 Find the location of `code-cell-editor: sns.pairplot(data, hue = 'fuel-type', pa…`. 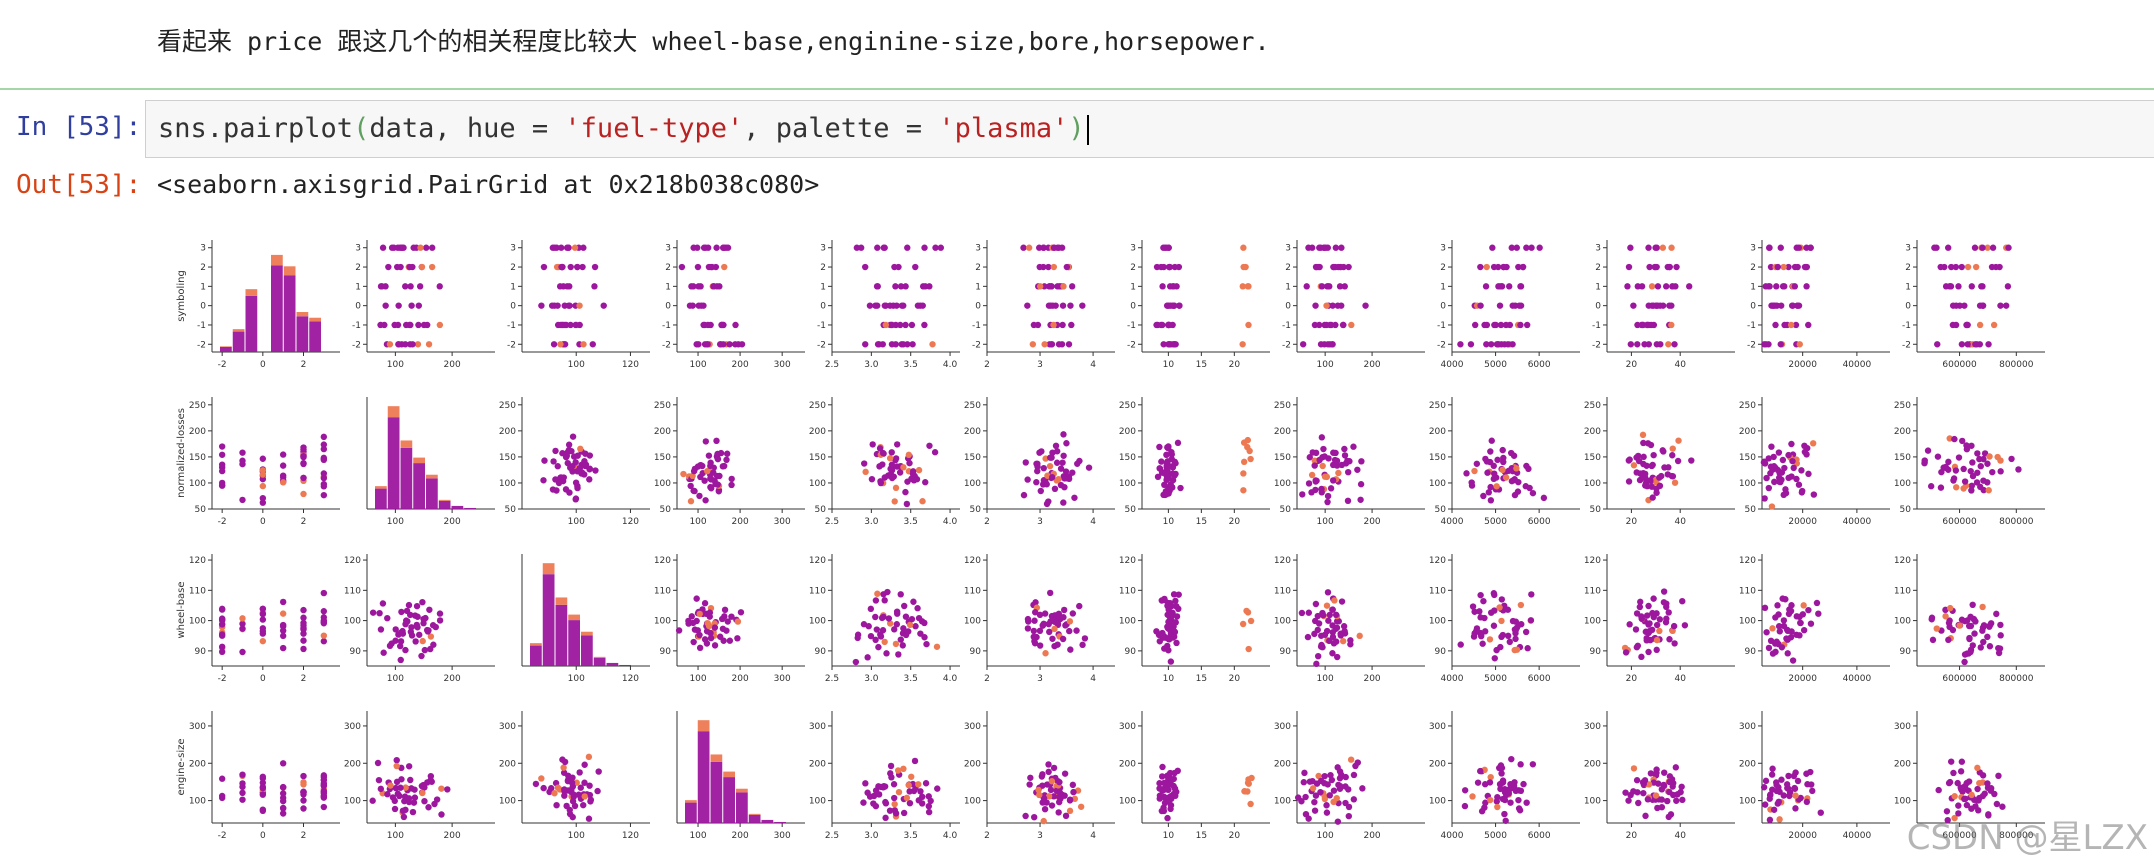

code-cell-editor: sns.pairplot(data, hue = 'fuel-type', pa… is located at coordinates (1149, 129).